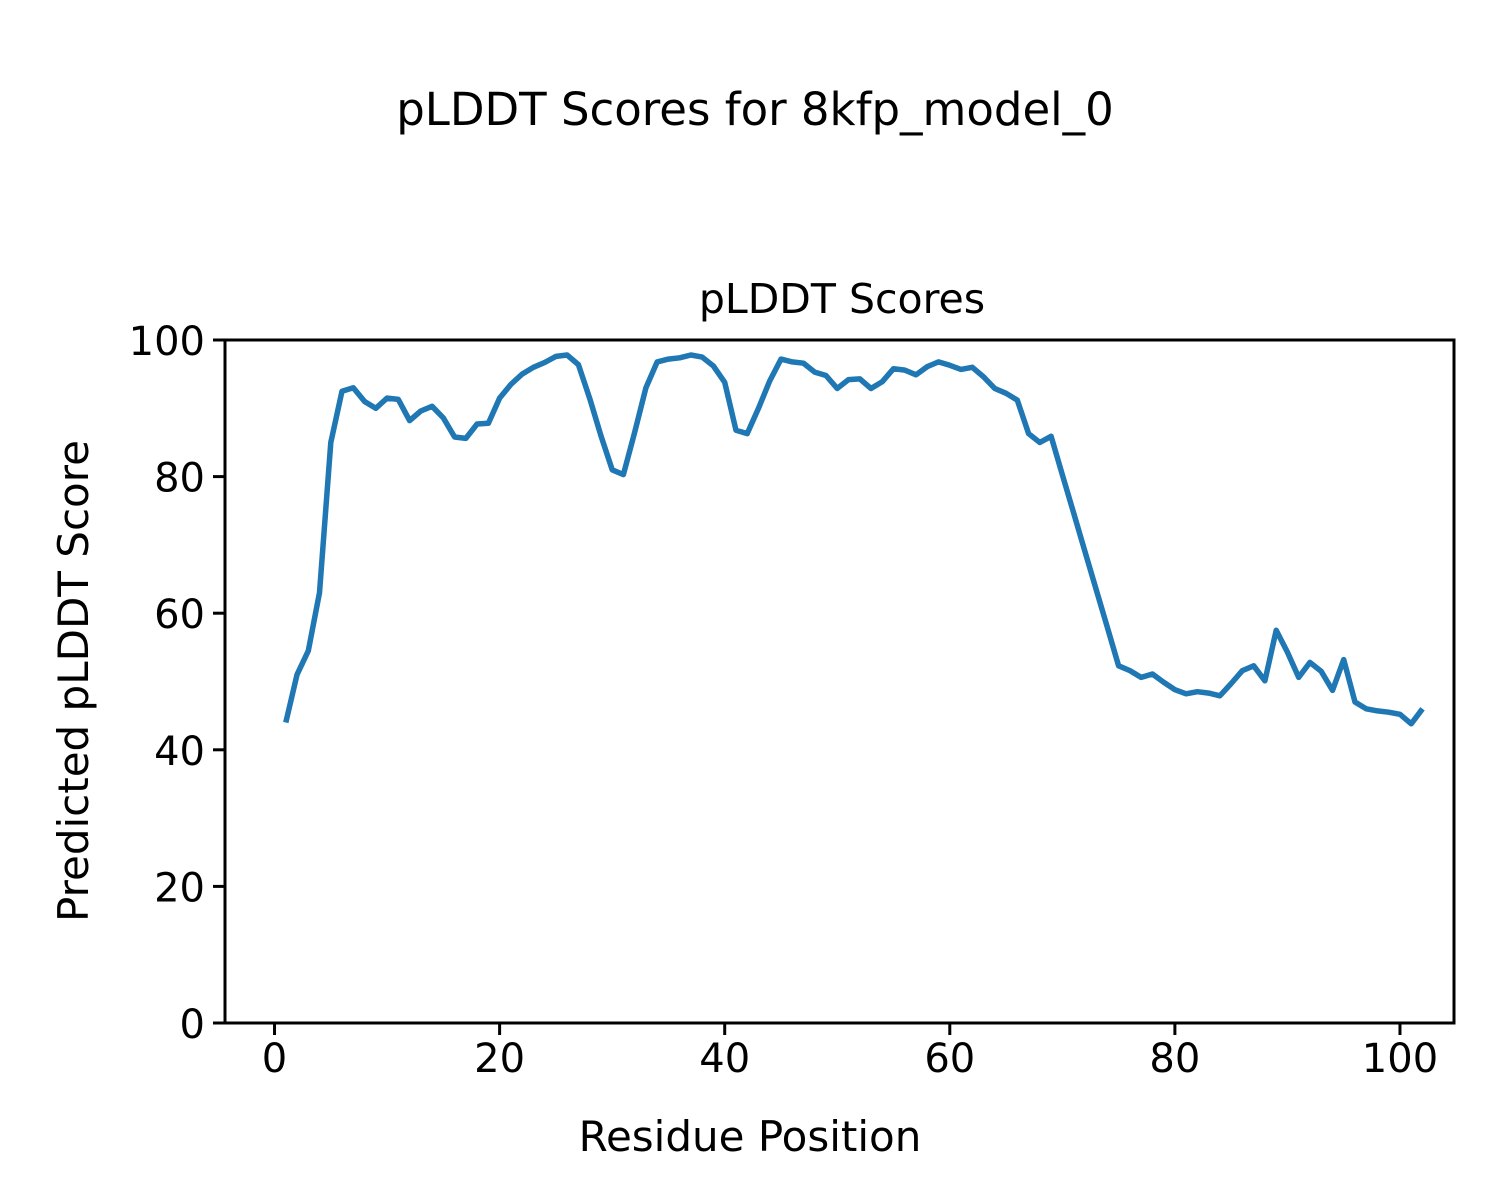 This screenshot has width=1500, height=1200. I want to click on y-axis-ticks: 0 20 40 60 80 100, so click(177, 683).